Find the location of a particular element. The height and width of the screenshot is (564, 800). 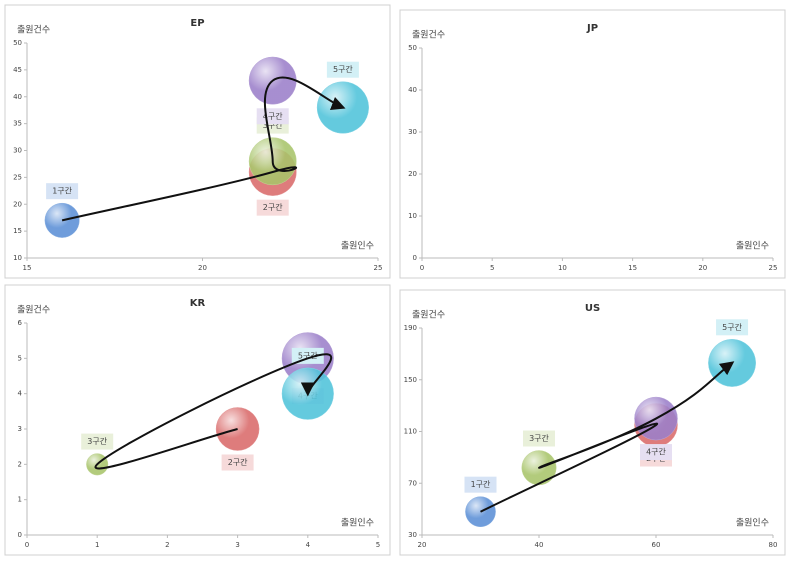

chart-title: JP is located at coordinates (592, 28).